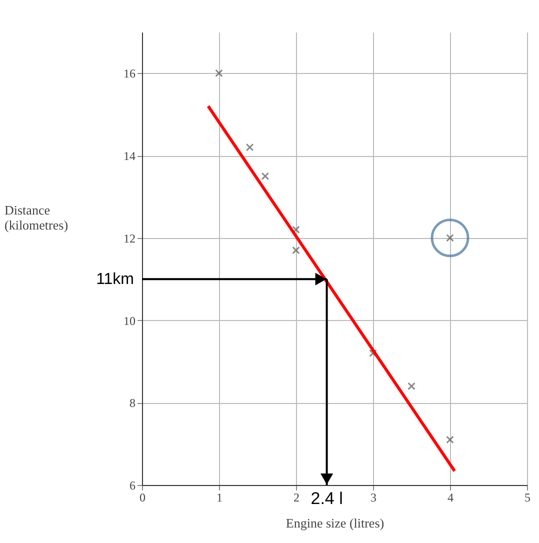 The image size is (539, 543). I want to click on y-tick-label: 6, so click(133, 485).